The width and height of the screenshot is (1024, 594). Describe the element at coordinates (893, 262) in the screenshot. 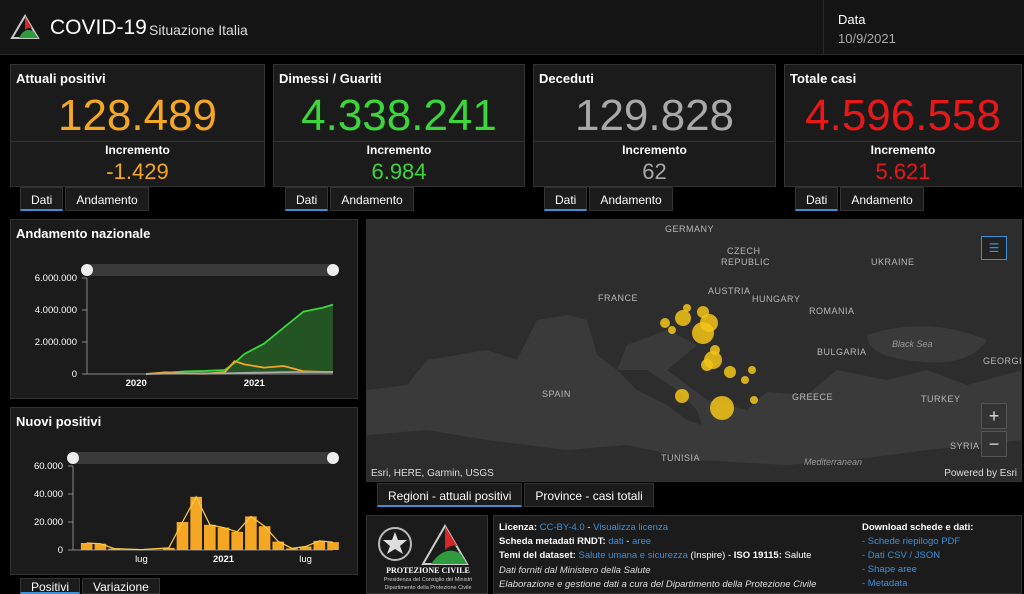

I see `map-label-ukraine: UKRAINE` at that location.